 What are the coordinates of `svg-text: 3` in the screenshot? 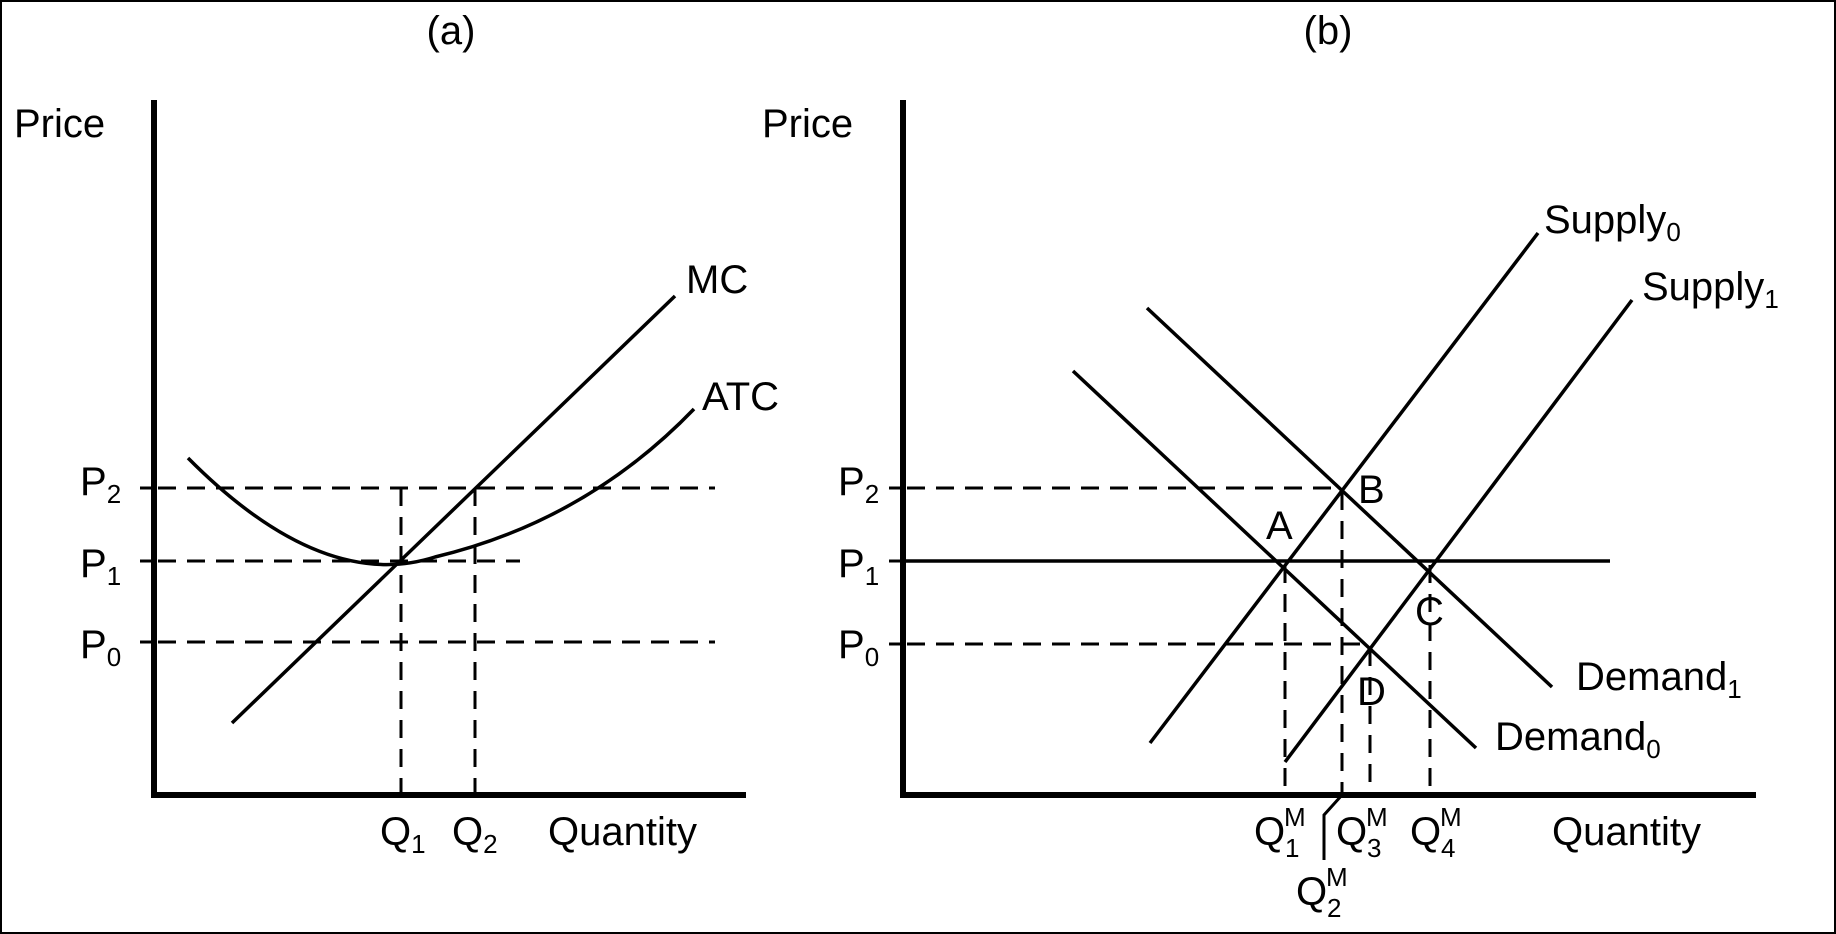 It's located at (1374, 848).